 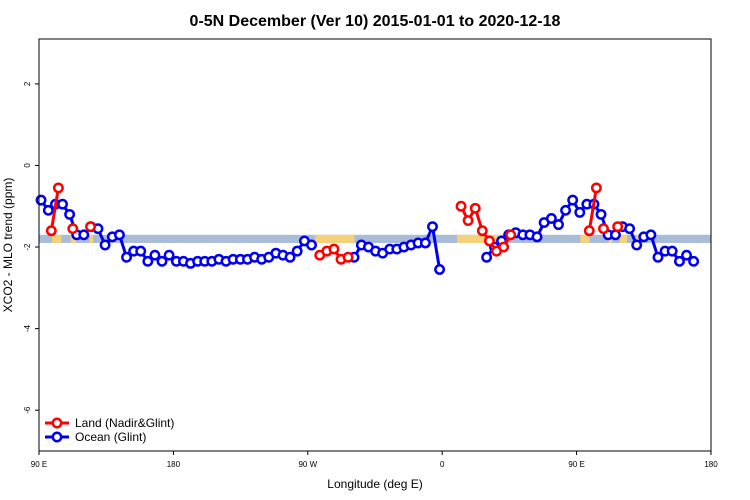 What do you see at coordinates (374, 484) in the screenshot?
I see `x-axis-label: Longitude (deg E)` at bounding box center [374, 484].